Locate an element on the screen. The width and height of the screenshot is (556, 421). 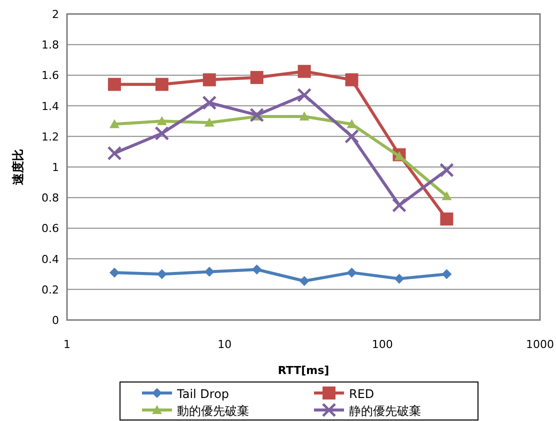
y-tick-label: 0.6 is located at coordinates (50, 229).